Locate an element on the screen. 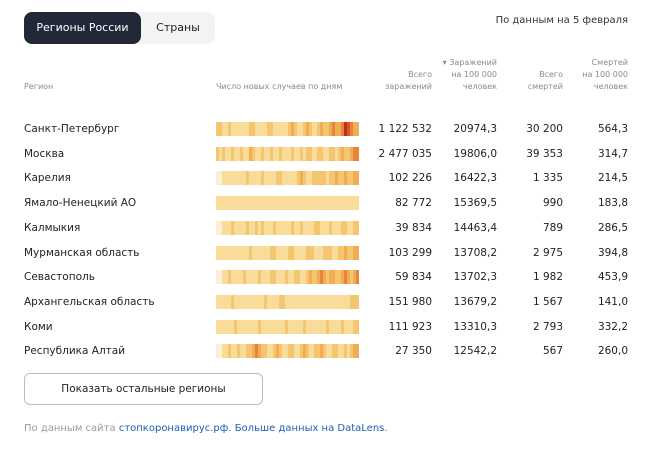 The image size is (658, 460). show-more-regions-button: Показать остальные регионы is located at coordinates (143, 389).